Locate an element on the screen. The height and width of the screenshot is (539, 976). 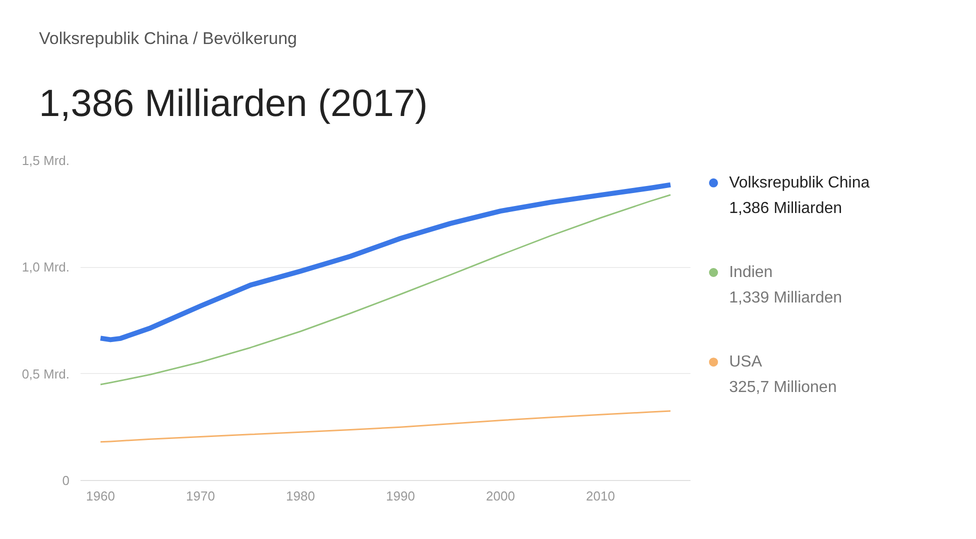
x-tick-label: 2010 is located at coordinates (600, 496).